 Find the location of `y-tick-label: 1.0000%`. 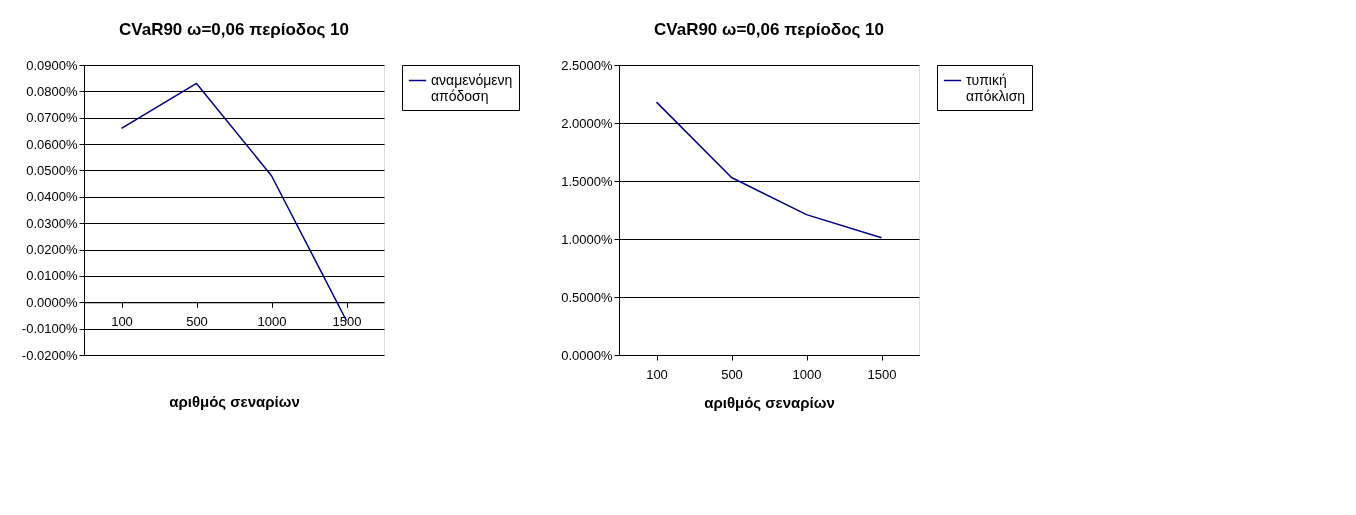

y-tick-label: 1.0000% is located at coordinates (587, 239).